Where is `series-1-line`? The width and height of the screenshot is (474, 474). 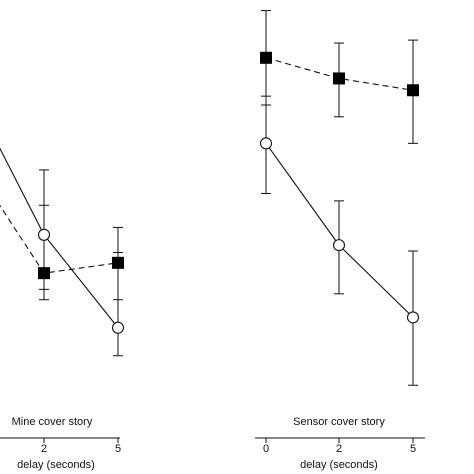 series-1-line is located at coordinates (59, 239).